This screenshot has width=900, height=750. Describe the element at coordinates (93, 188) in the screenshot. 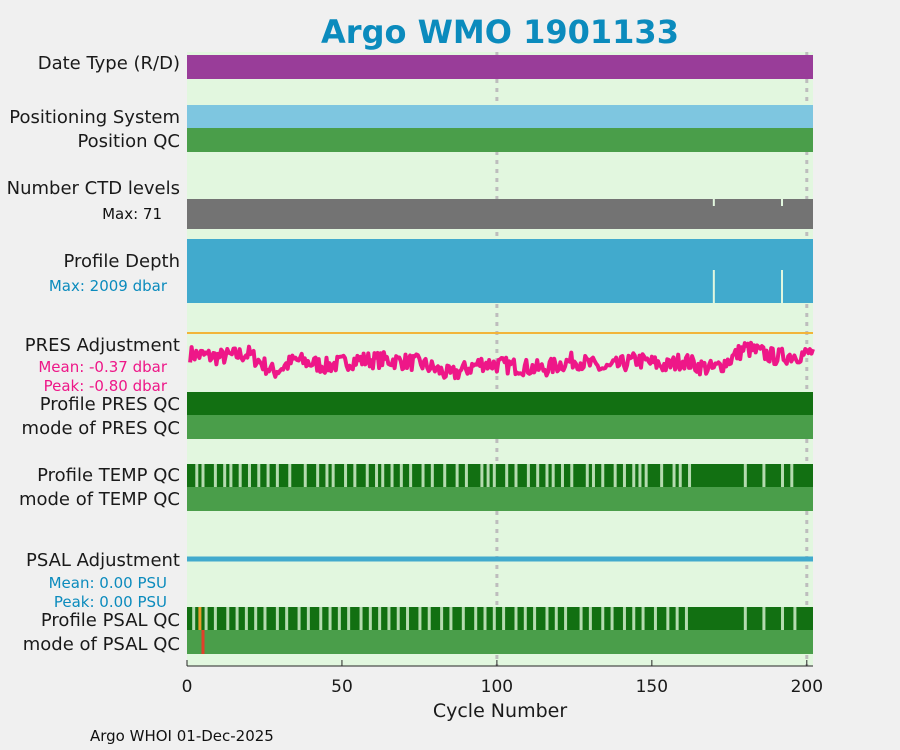

I see `label-number-ctd-levels: Number CTD levels` at that location.